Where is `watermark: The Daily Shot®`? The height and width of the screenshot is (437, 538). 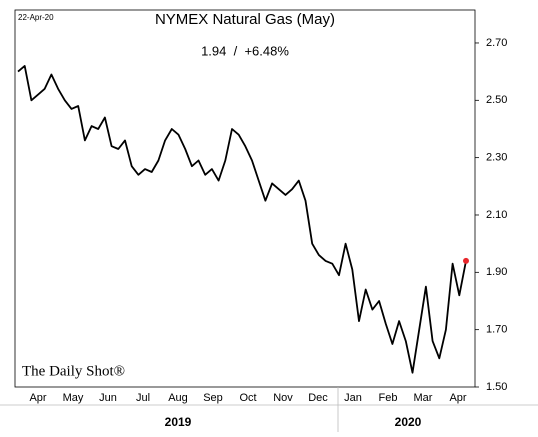
watermark: The Daily Shot® is located at coordinates (73, 371).